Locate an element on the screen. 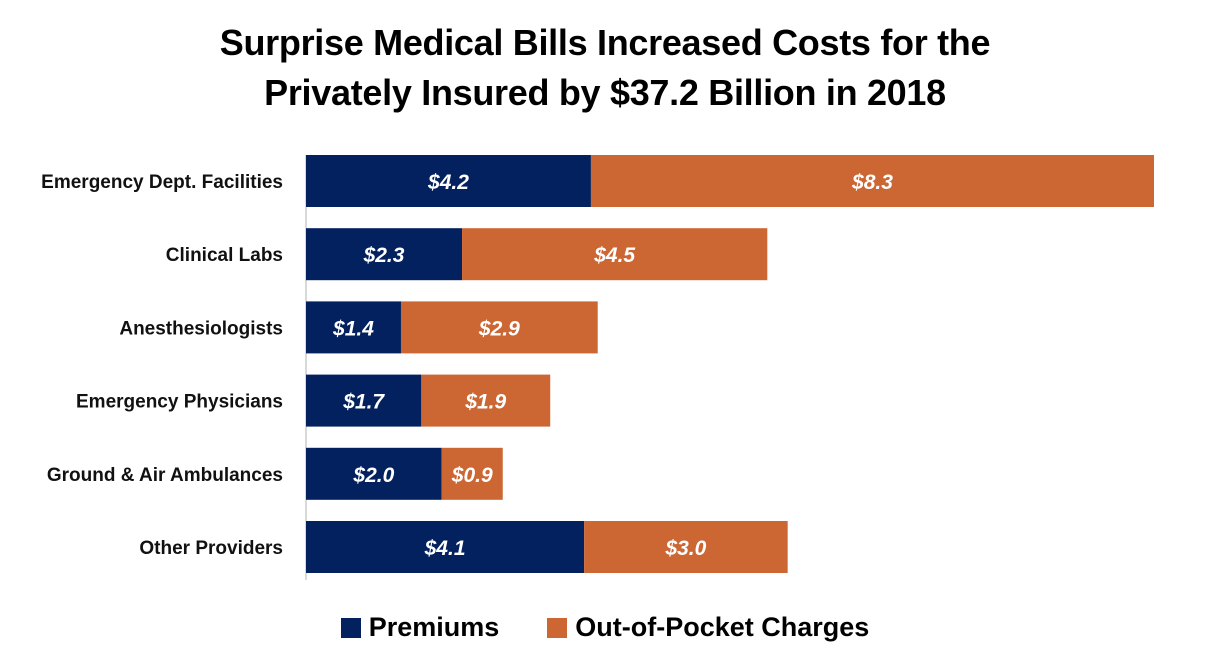 The image size is (1210, 668). data-label-out-of-pocket-charges-emergency-physicians: $1.9 is located at coordinates (485, 402).